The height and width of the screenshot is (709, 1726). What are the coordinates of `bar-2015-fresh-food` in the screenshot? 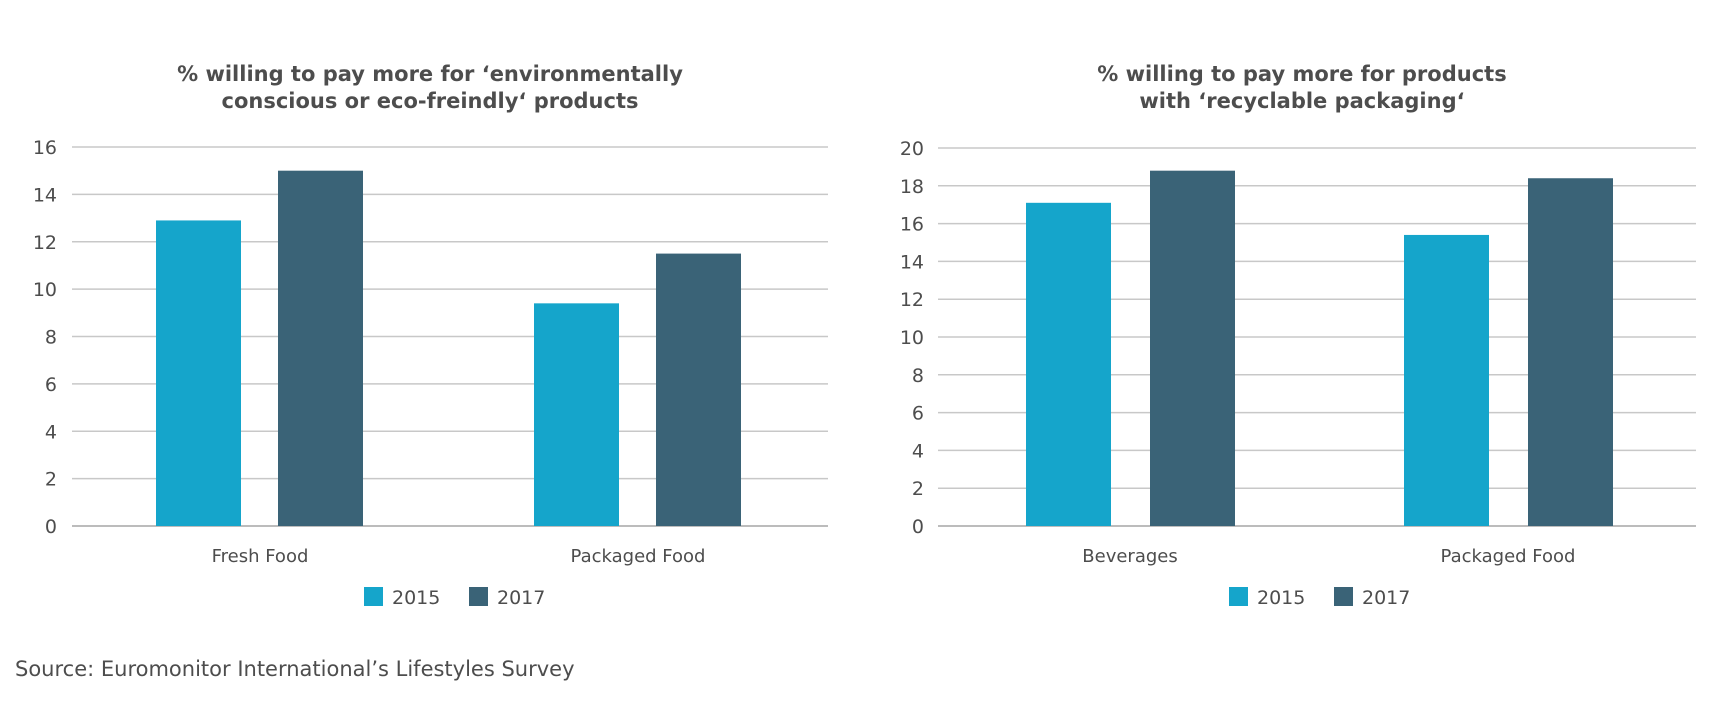 It's located at (198, 373).